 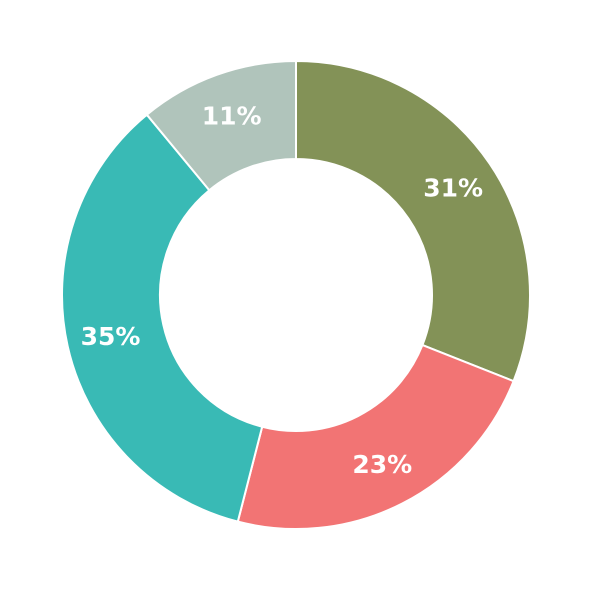 I want to click on slice-label-3: 11%, so click(x=232, y=116).